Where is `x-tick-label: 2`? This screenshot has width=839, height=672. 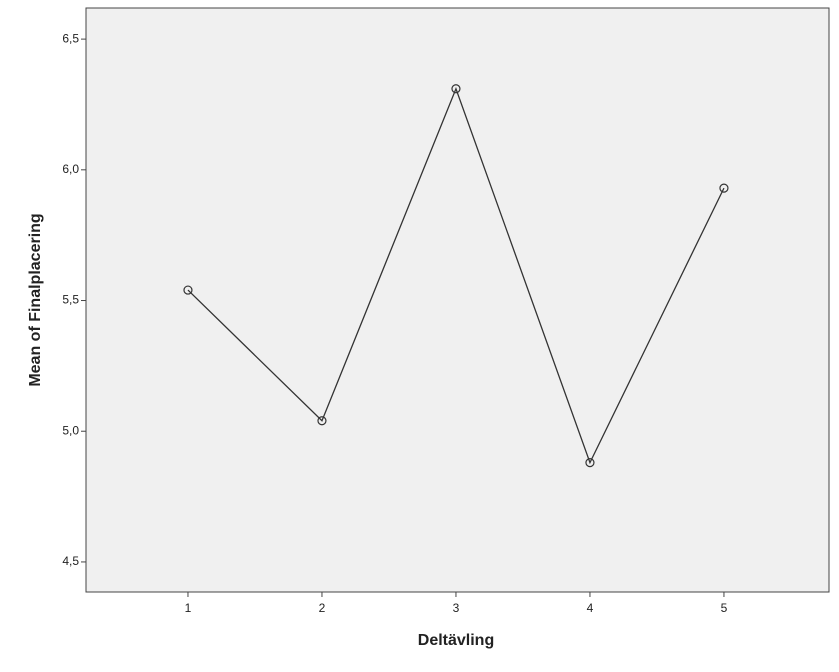
x-tick-label: 2 is located at coordinates (322, 608).